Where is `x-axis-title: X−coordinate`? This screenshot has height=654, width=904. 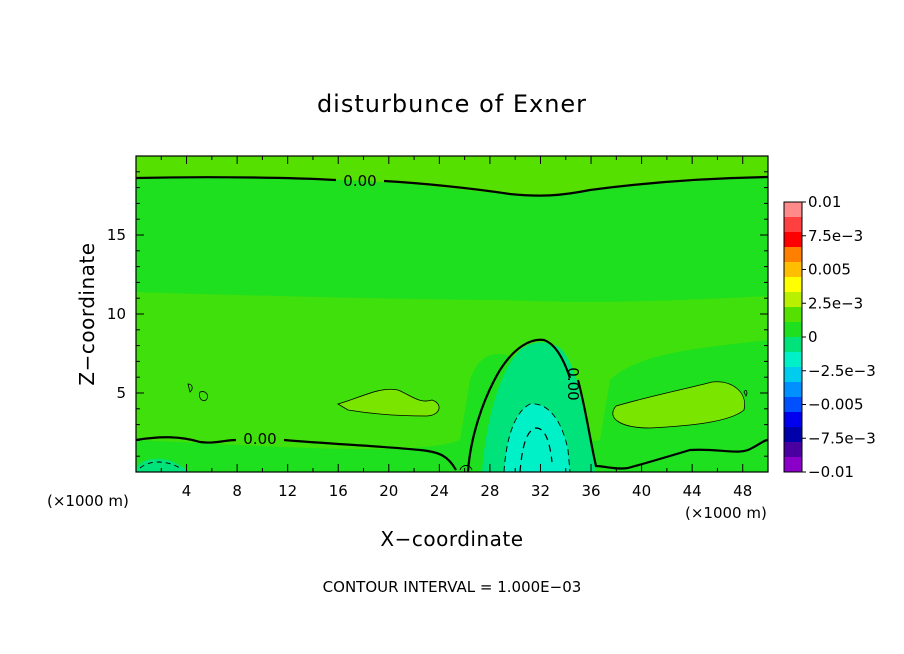
x-axis-title: X−coordinate is located at coordinates (451, 539).